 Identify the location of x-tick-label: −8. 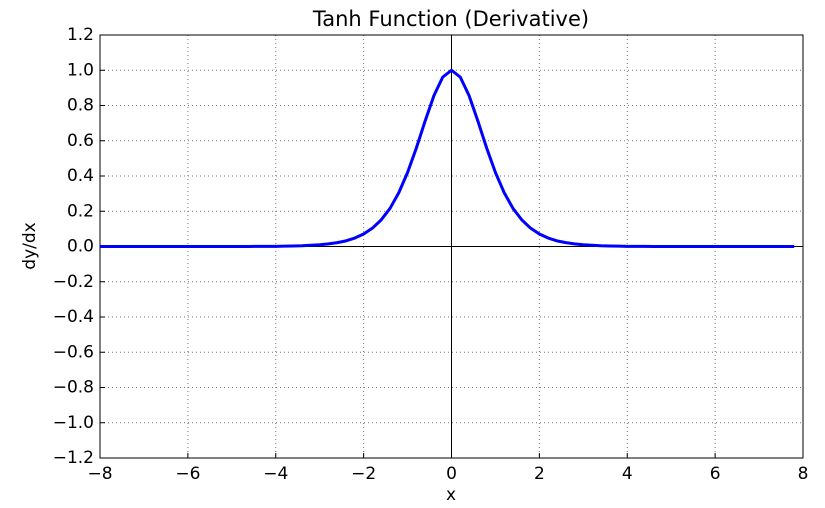
(99, 474).